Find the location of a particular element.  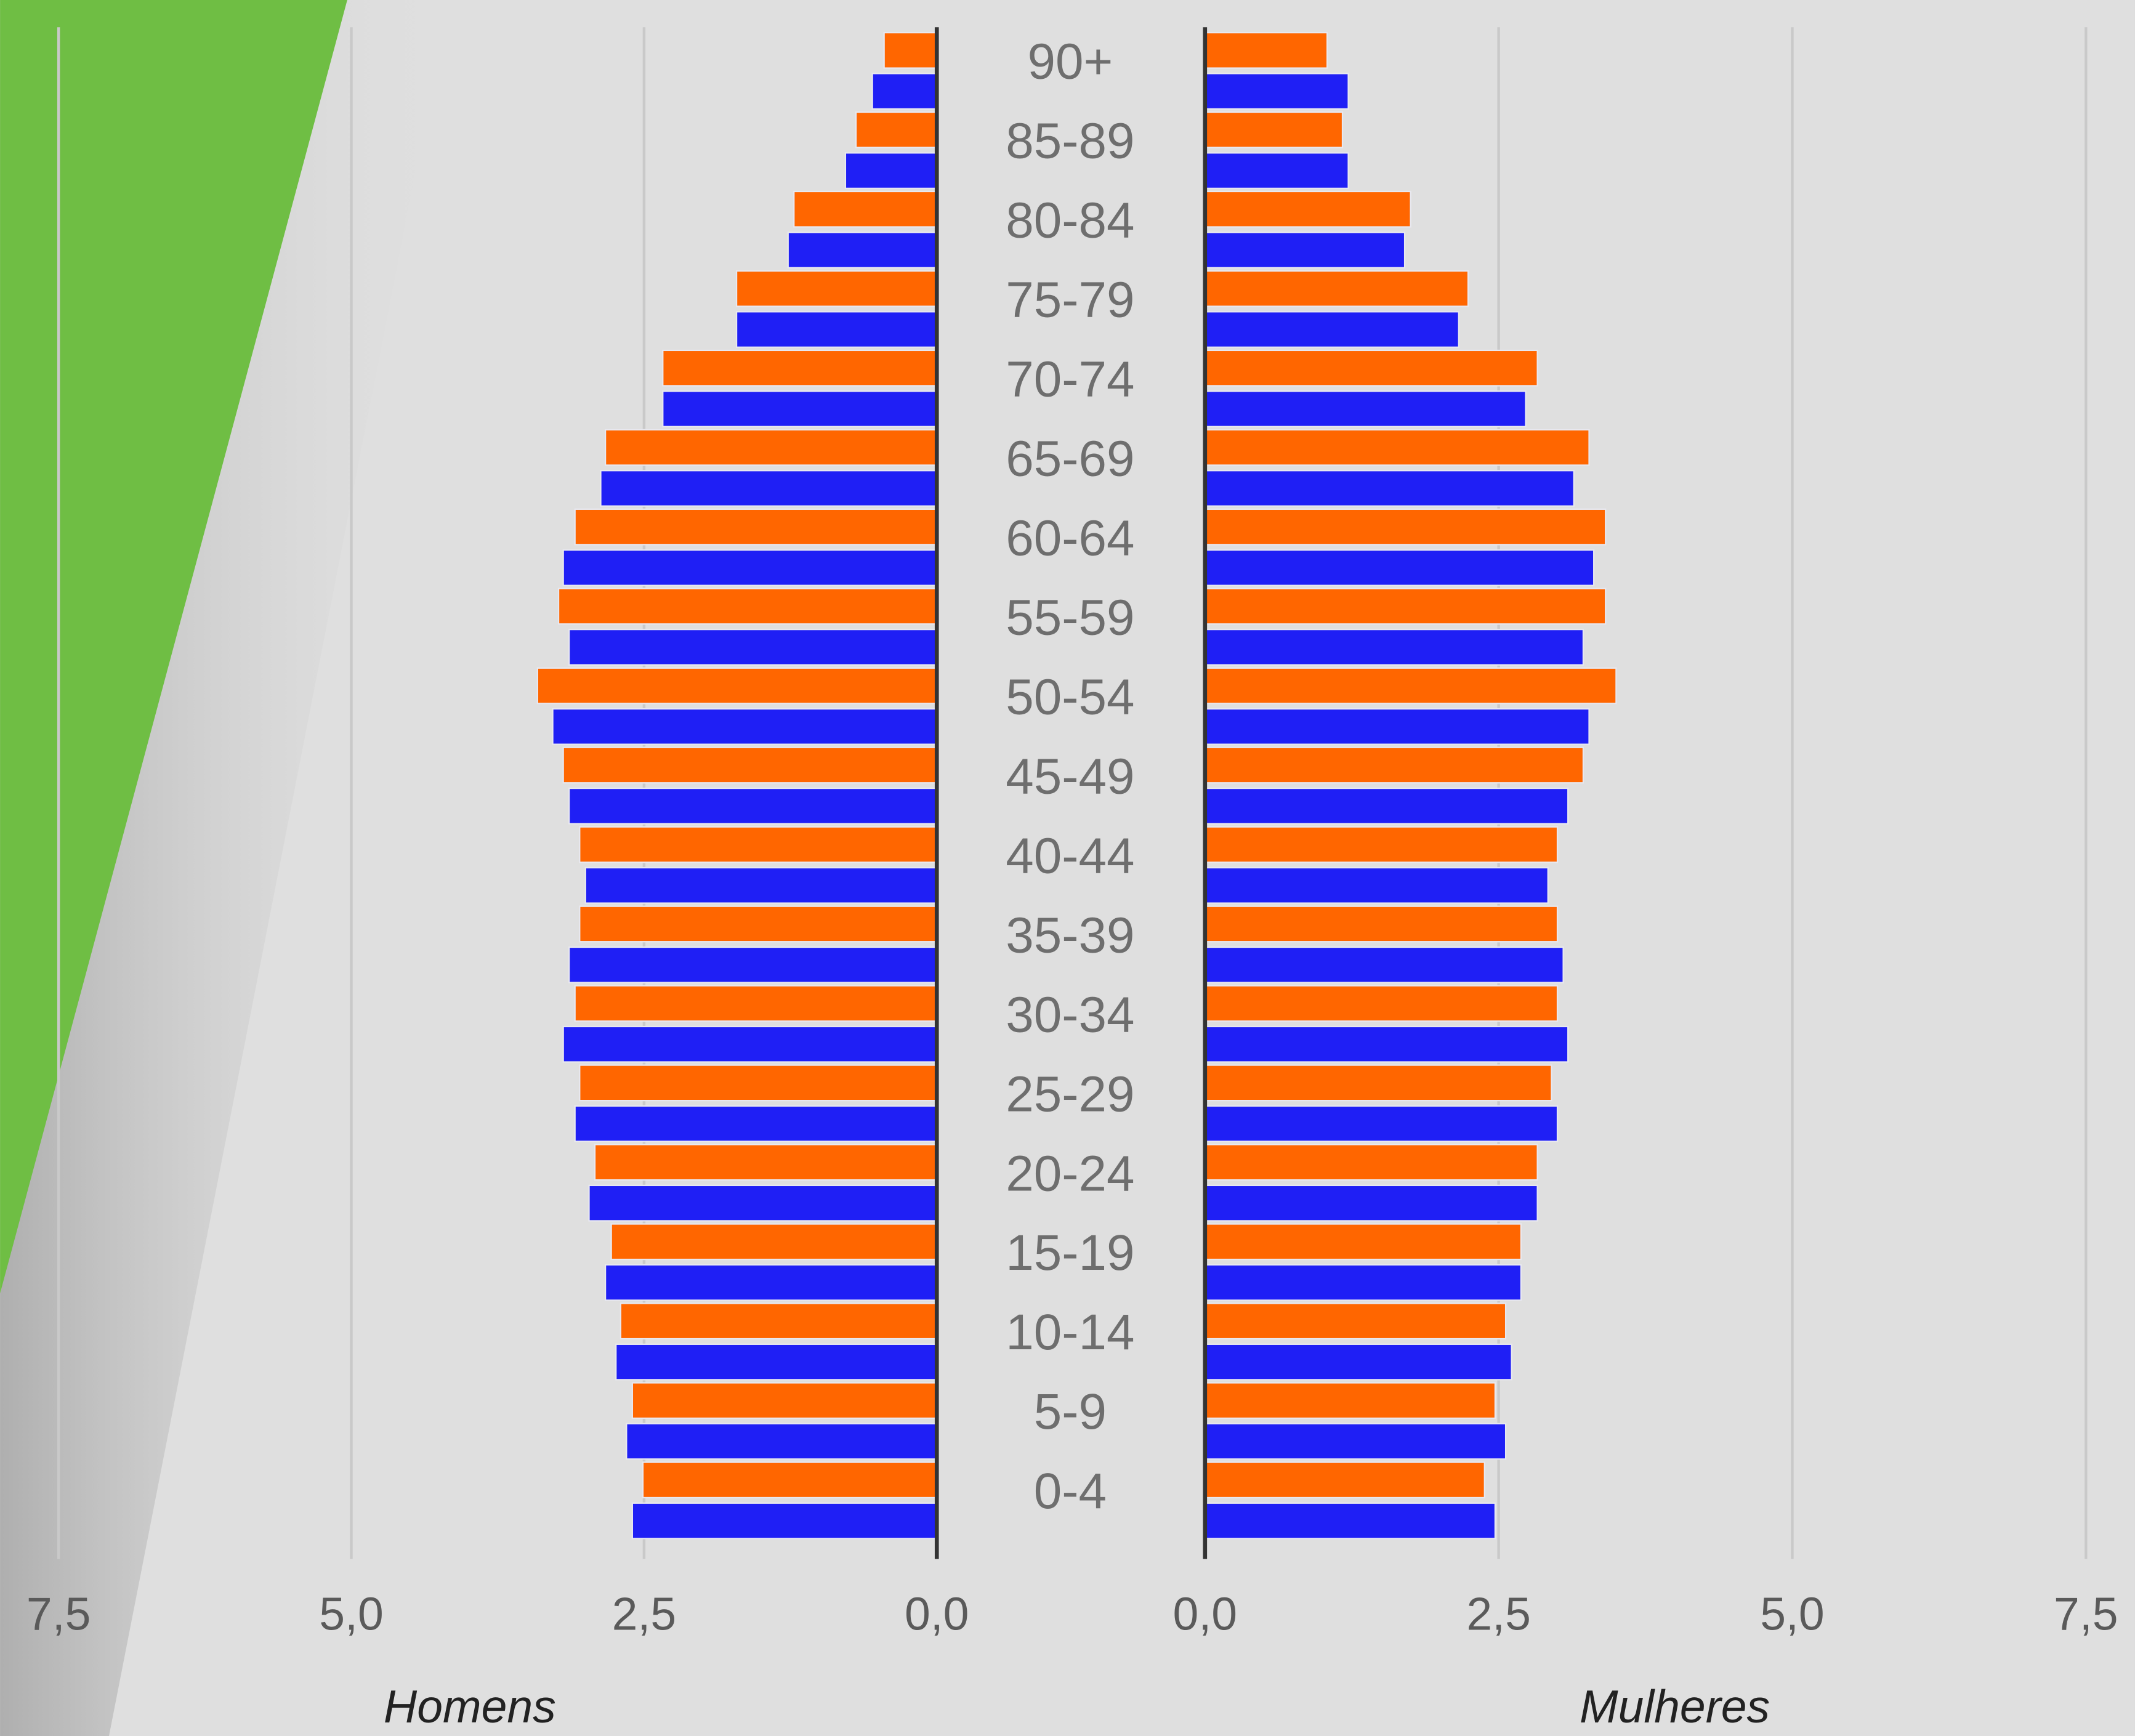

category-label: 90+ is located at coordinates (1070, 62).